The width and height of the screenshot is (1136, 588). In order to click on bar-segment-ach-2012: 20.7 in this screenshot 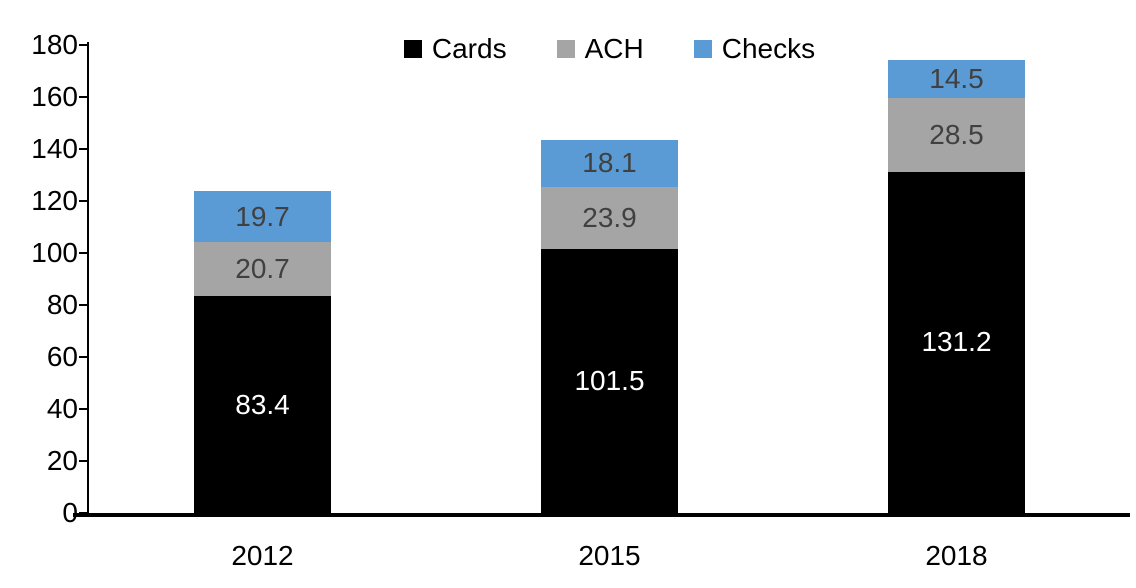, I will do `click(262, 269)`.